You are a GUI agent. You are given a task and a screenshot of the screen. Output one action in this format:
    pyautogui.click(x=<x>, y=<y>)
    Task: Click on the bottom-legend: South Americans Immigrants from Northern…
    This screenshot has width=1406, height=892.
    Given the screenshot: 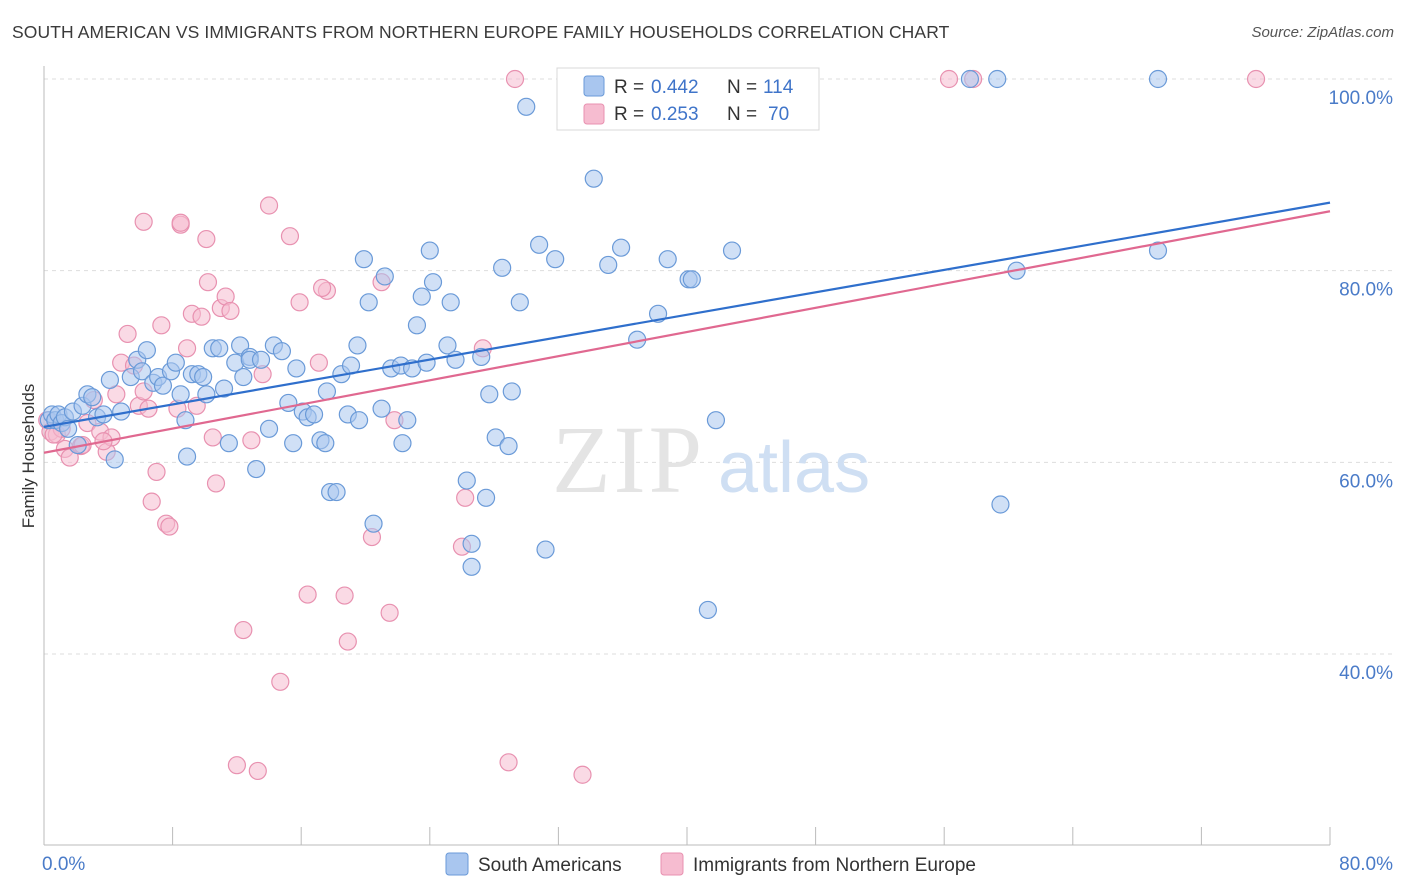 What is the action you would take?
    pyautogui.click(x=710, y=864)
    